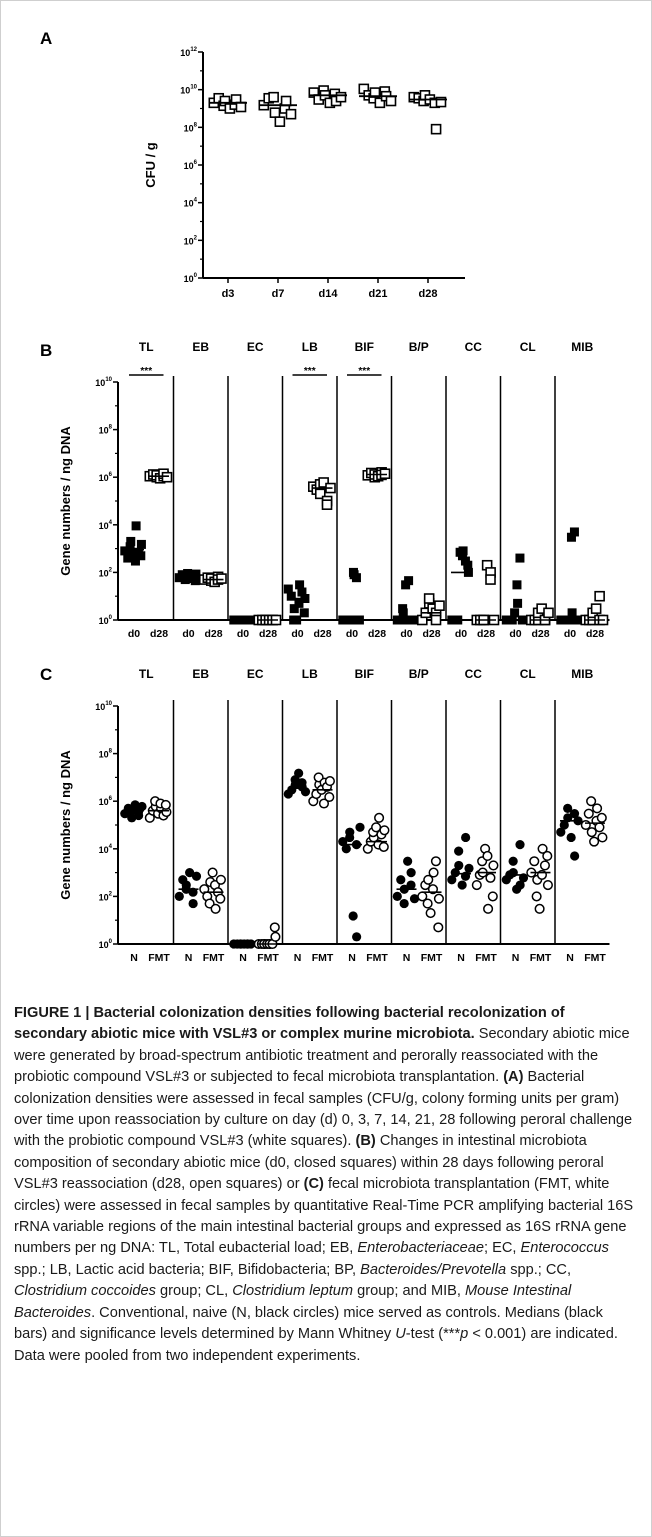  I want to click on caption-taxon: Bacteroides/Prevotella, so click(433, 1269).